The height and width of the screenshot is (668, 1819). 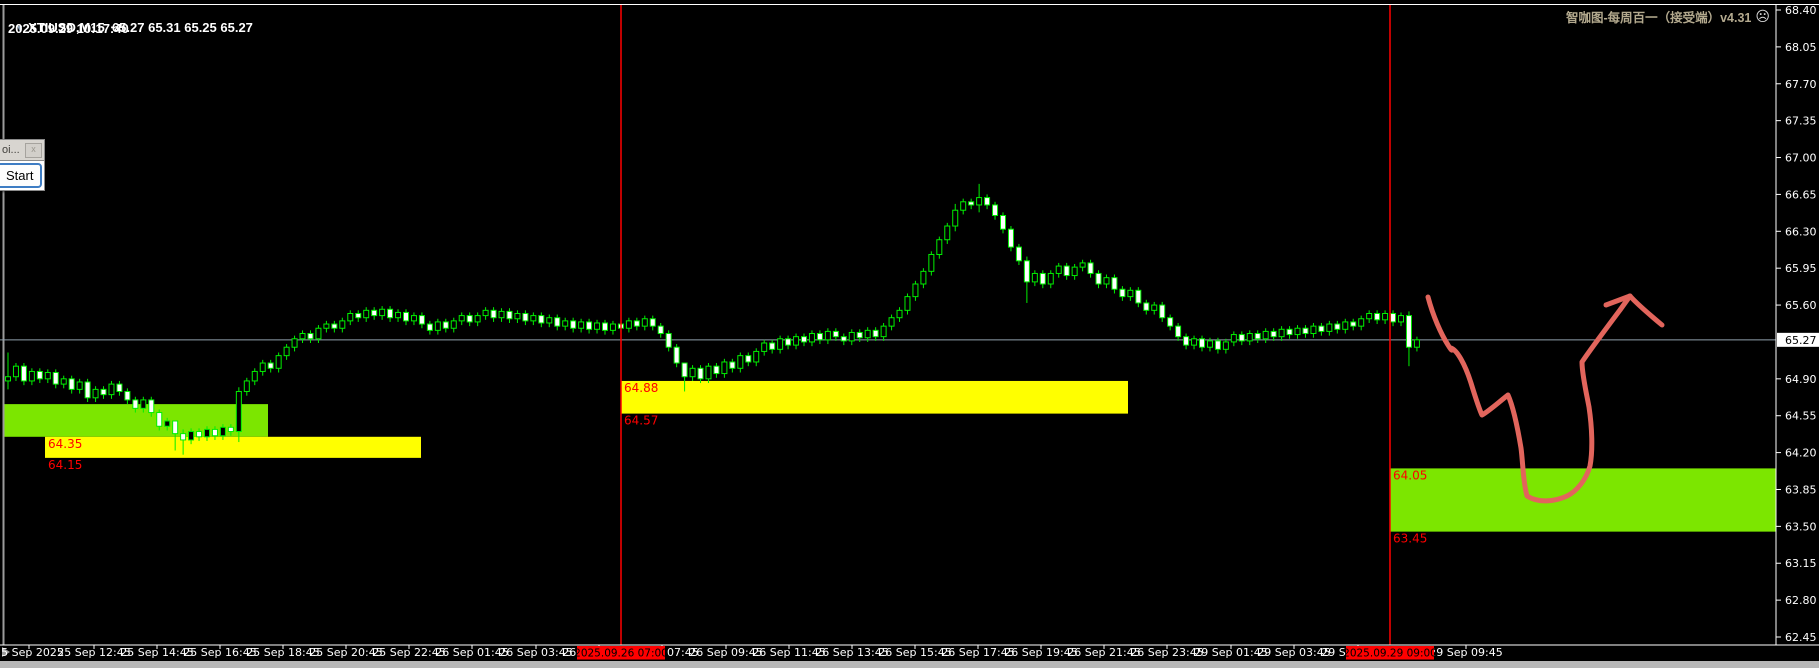 What do you see at coordinates (32, 652) in the screenshot?
I see `time-axis-label: 25 Sep 2025` at bounding box center [32, 652].